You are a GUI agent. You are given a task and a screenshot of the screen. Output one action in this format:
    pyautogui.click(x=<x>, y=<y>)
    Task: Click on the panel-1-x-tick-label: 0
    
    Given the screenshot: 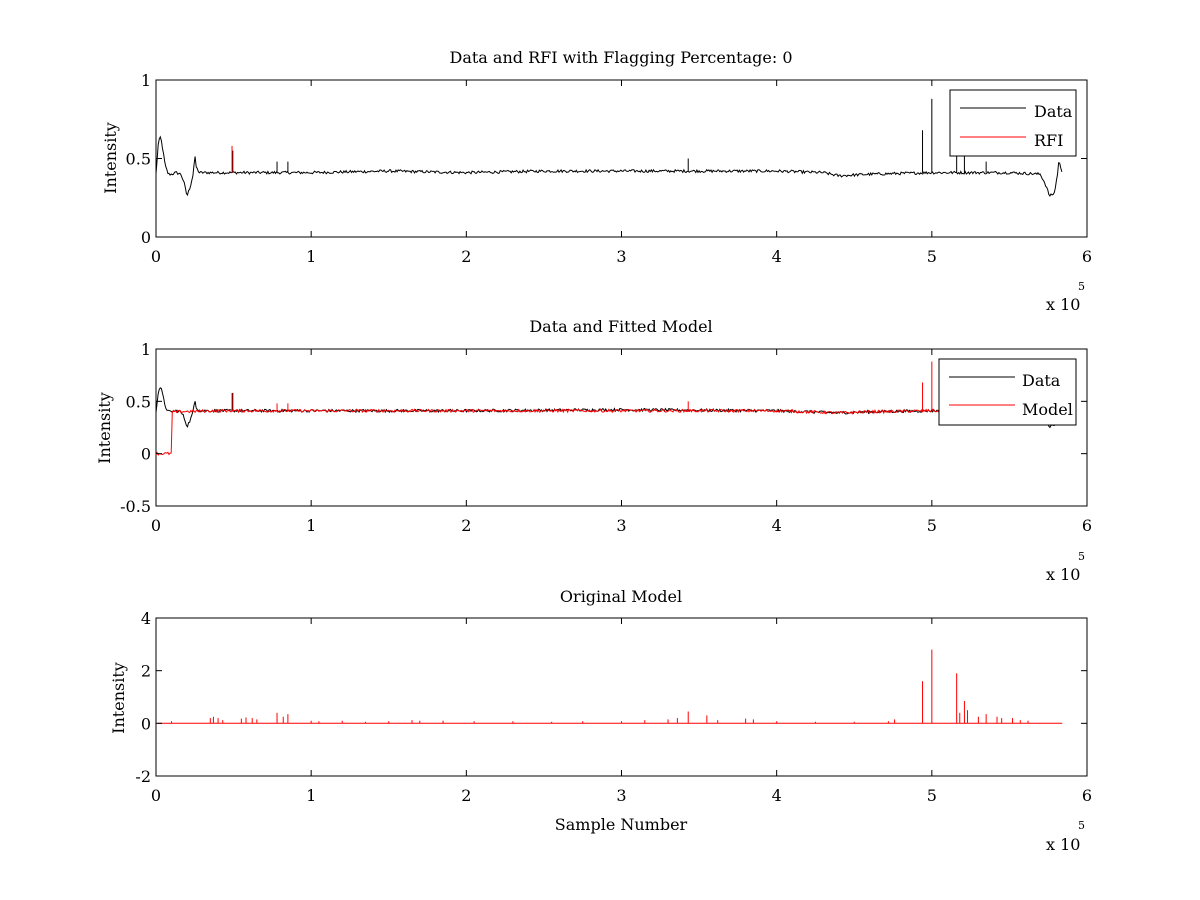 What is the action you would take?
    pyautogui.click(x=156, y=256)
    